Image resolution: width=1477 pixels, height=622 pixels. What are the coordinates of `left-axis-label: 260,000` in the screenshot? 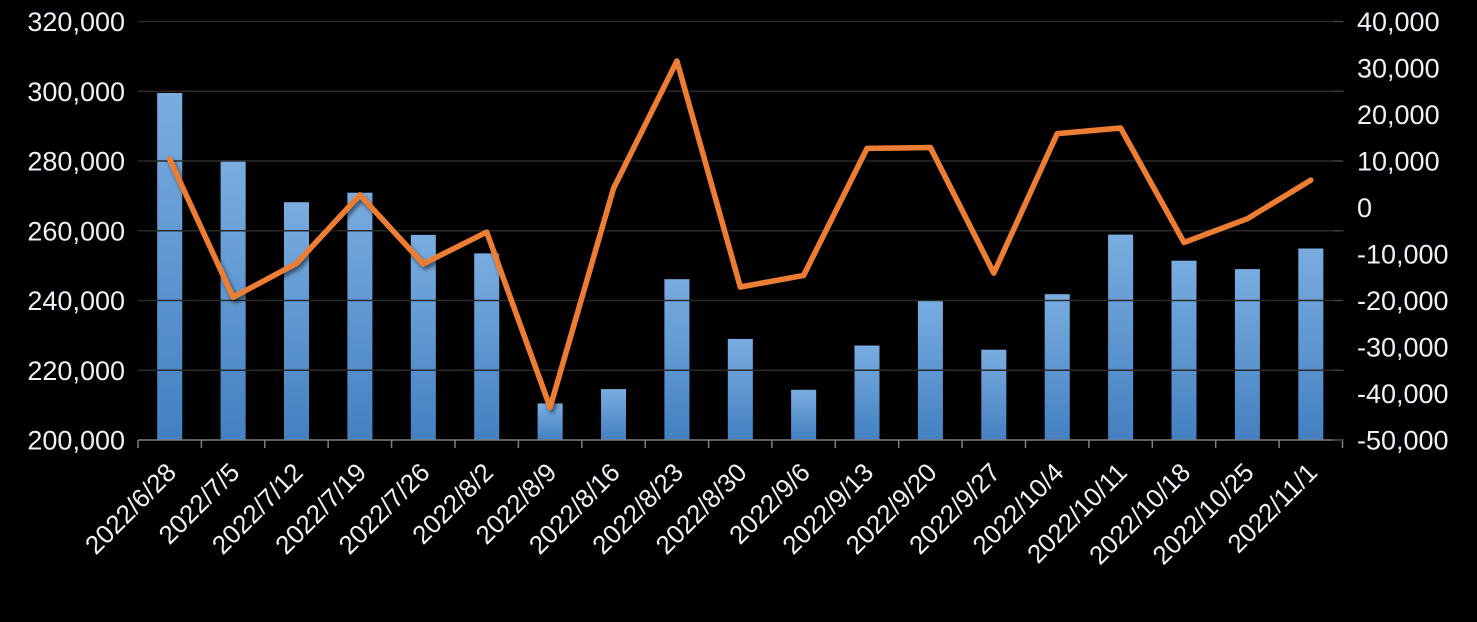 It's located at (76, 231).